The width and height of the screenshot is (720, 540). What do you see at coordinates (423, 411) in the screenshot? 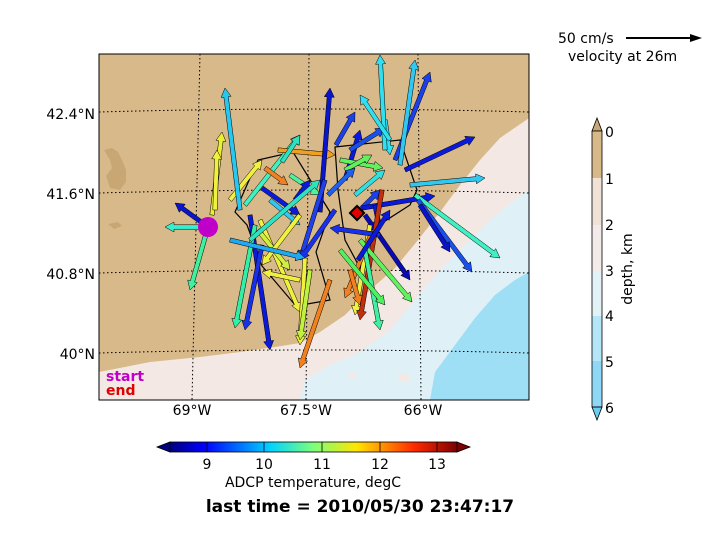
I see `lon-tick: 66°W` at bounding box center [423, 411].